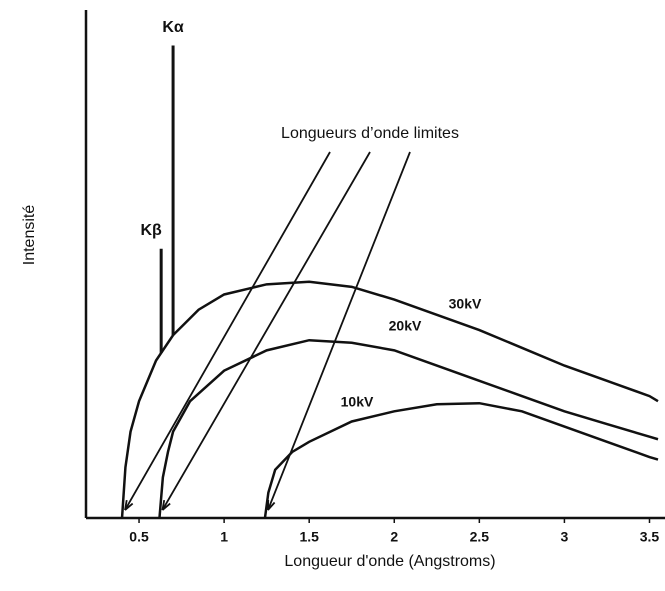 This screenshot has height=591, width=665. I want to click on x-tick-label: 0.5, so click(139, 537).